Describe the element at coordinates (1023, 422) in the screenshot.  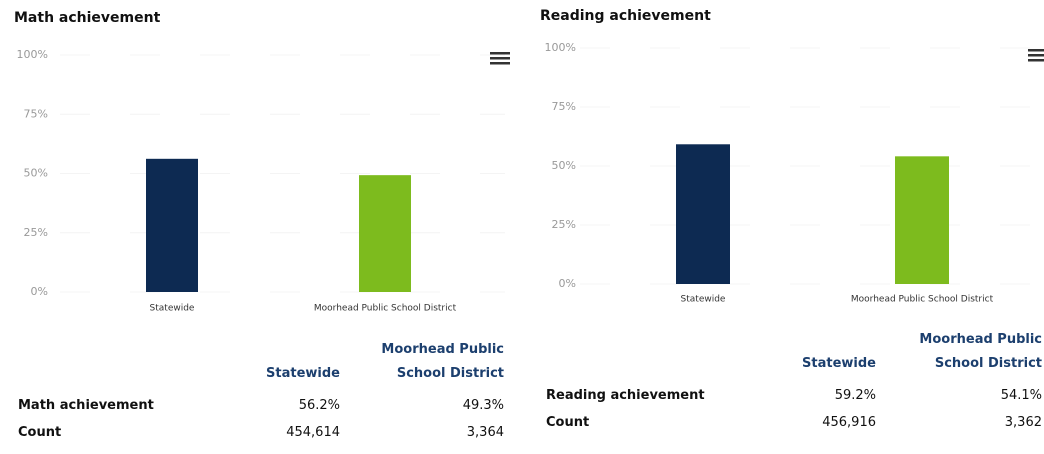
I see `cell: 3,362` at that location.